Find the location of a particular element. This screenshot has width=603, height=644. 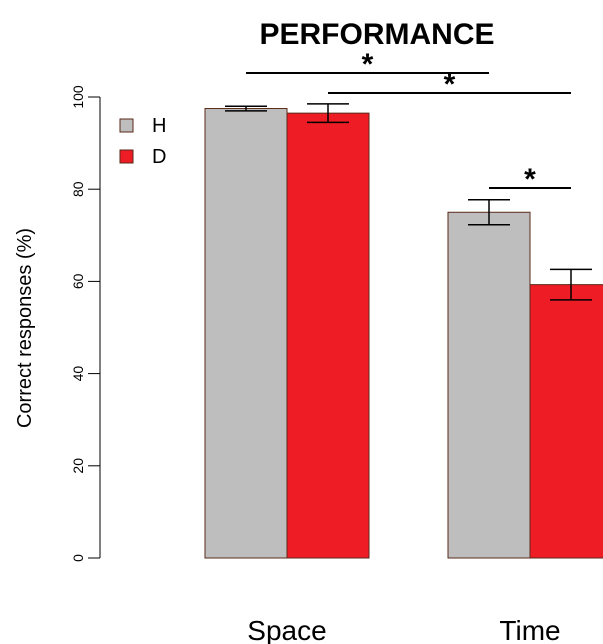

significance-2: * is located at coordinates (449, 84).